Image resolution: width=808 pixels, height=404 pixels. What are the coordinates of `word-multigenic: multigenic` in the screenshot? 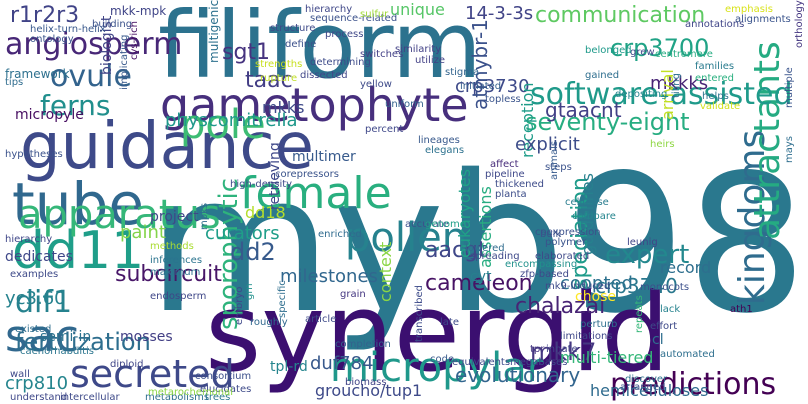 It's located at (214, 32).